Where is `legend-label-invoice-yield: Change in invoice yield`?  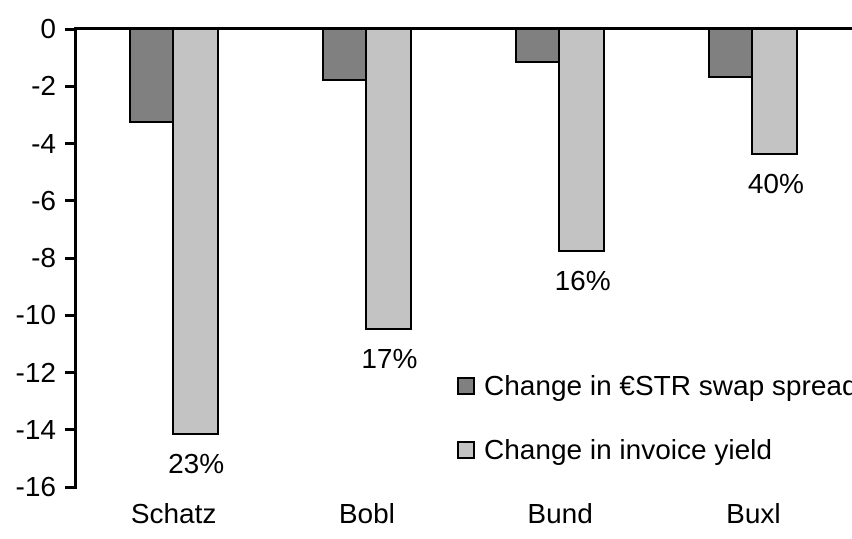 legend-label-invoice-yield: Change in invoice yield is located at coordinates (628, 449).